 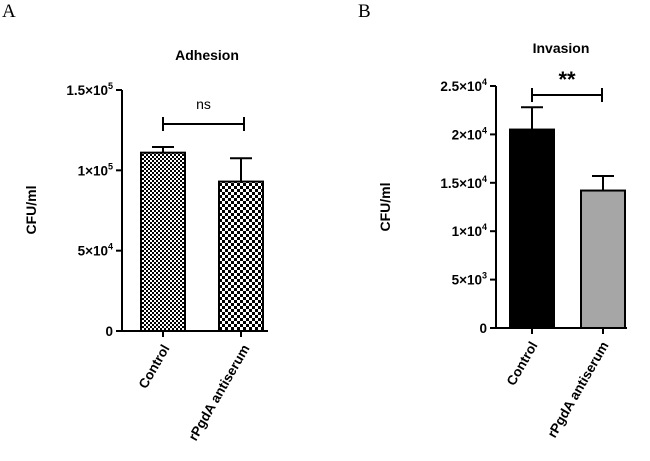 I want to click on adhesion-y-tick-label: 1.5×10⁵, so click(x=89, y=89).